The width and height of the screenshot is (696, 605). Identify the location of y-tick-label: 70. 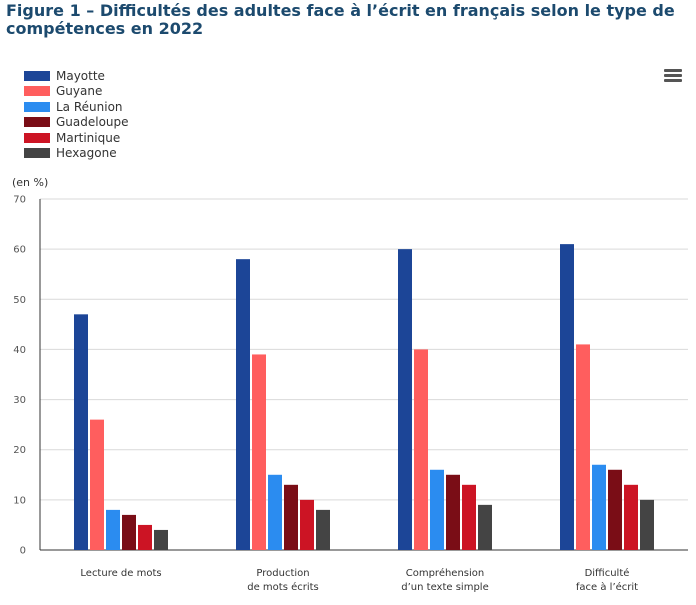
(19, 200).